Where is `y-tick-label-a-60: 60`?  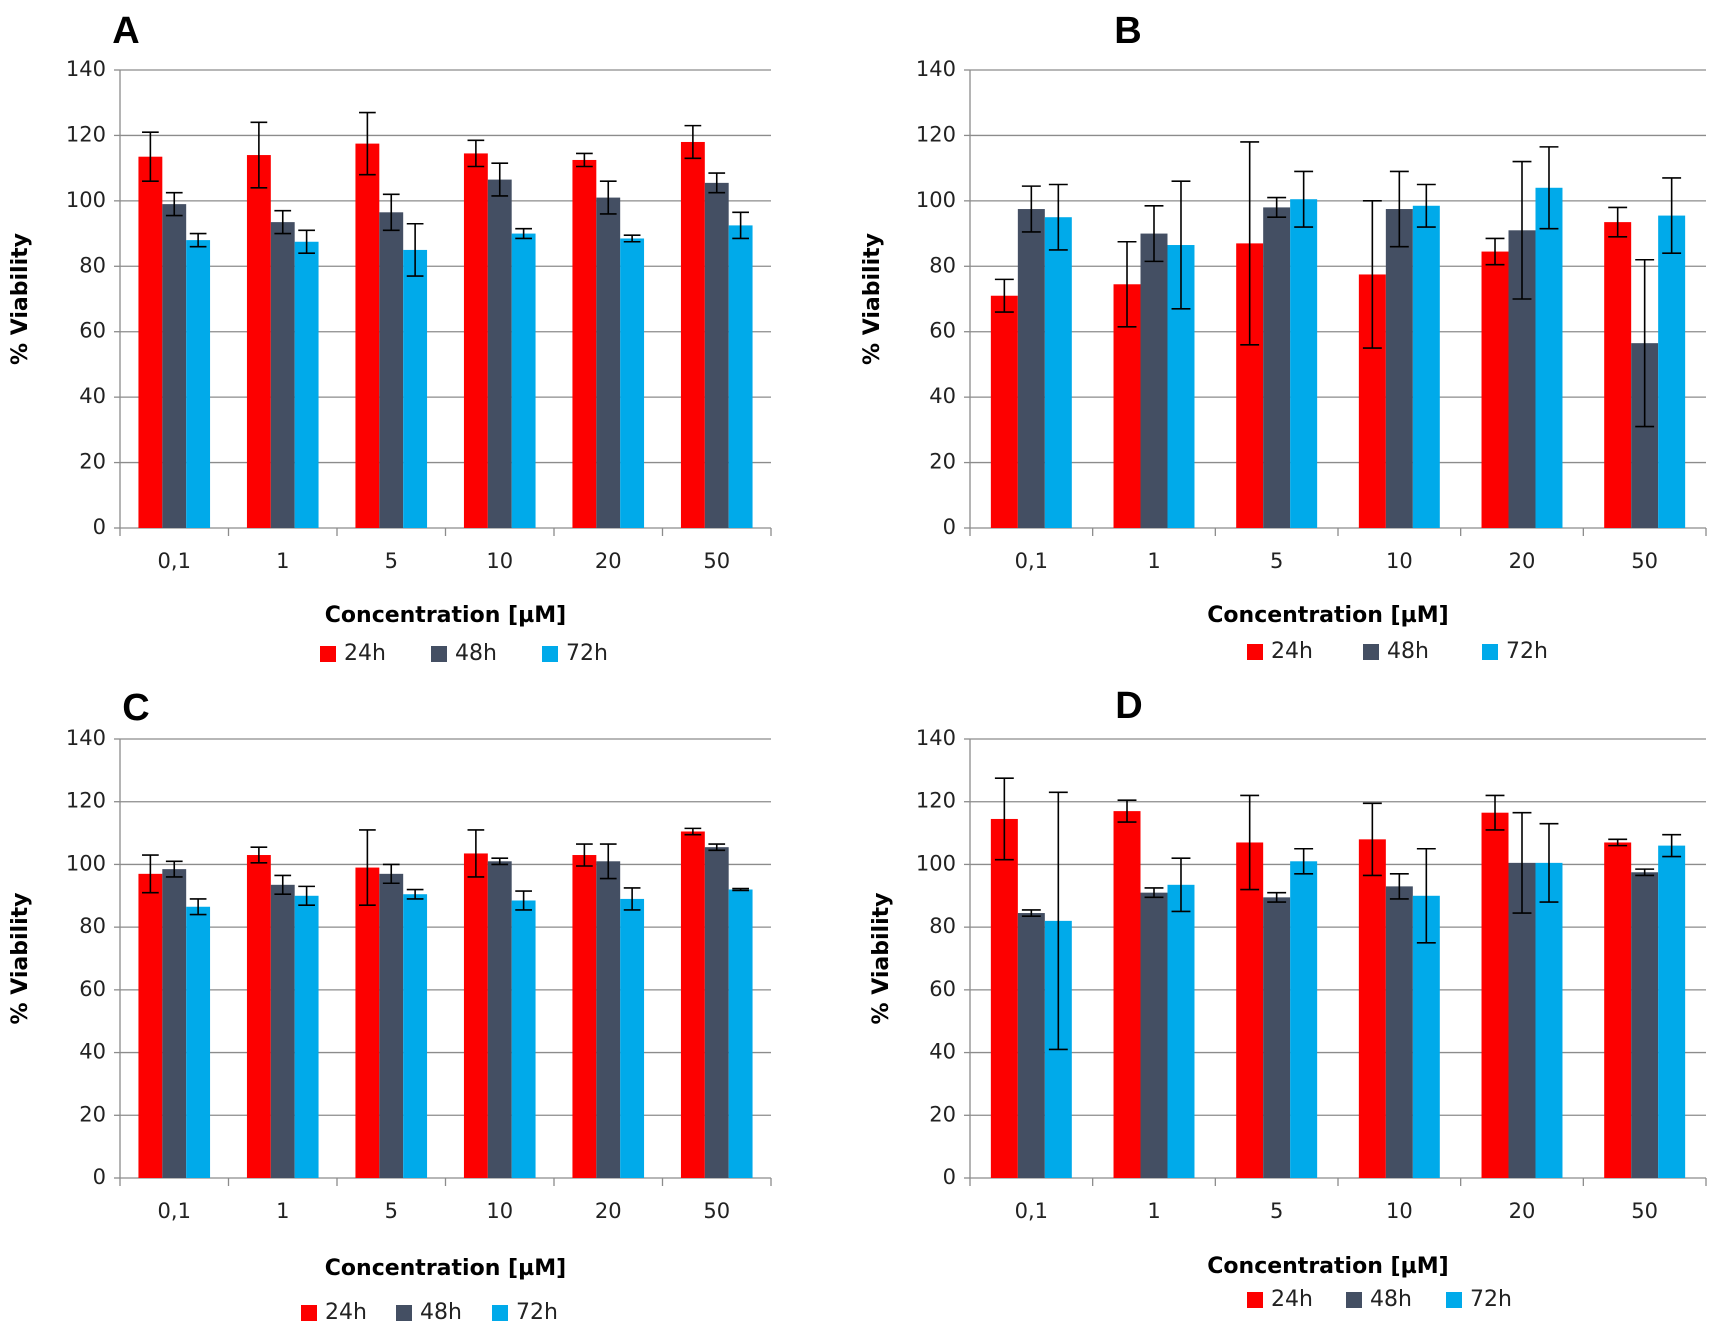
y-tick-label-a-60: 60 is located at coordinates (92, 331).